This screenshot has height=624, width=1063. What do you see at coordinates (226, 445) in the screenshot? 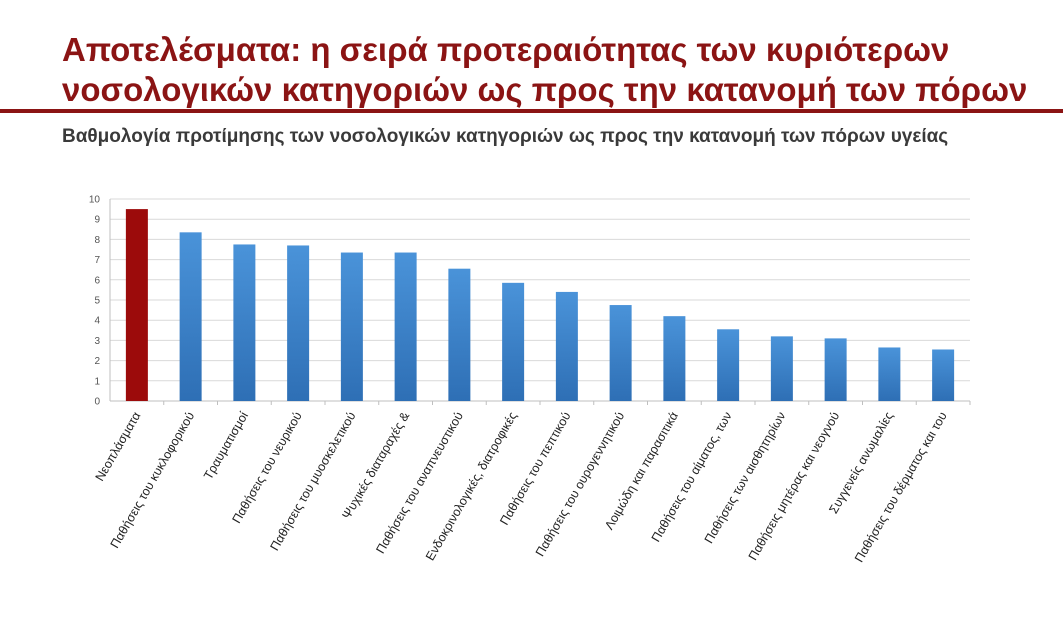
I see `x-category-label: Τραυματισμοί` at bounding box center [226, 445].